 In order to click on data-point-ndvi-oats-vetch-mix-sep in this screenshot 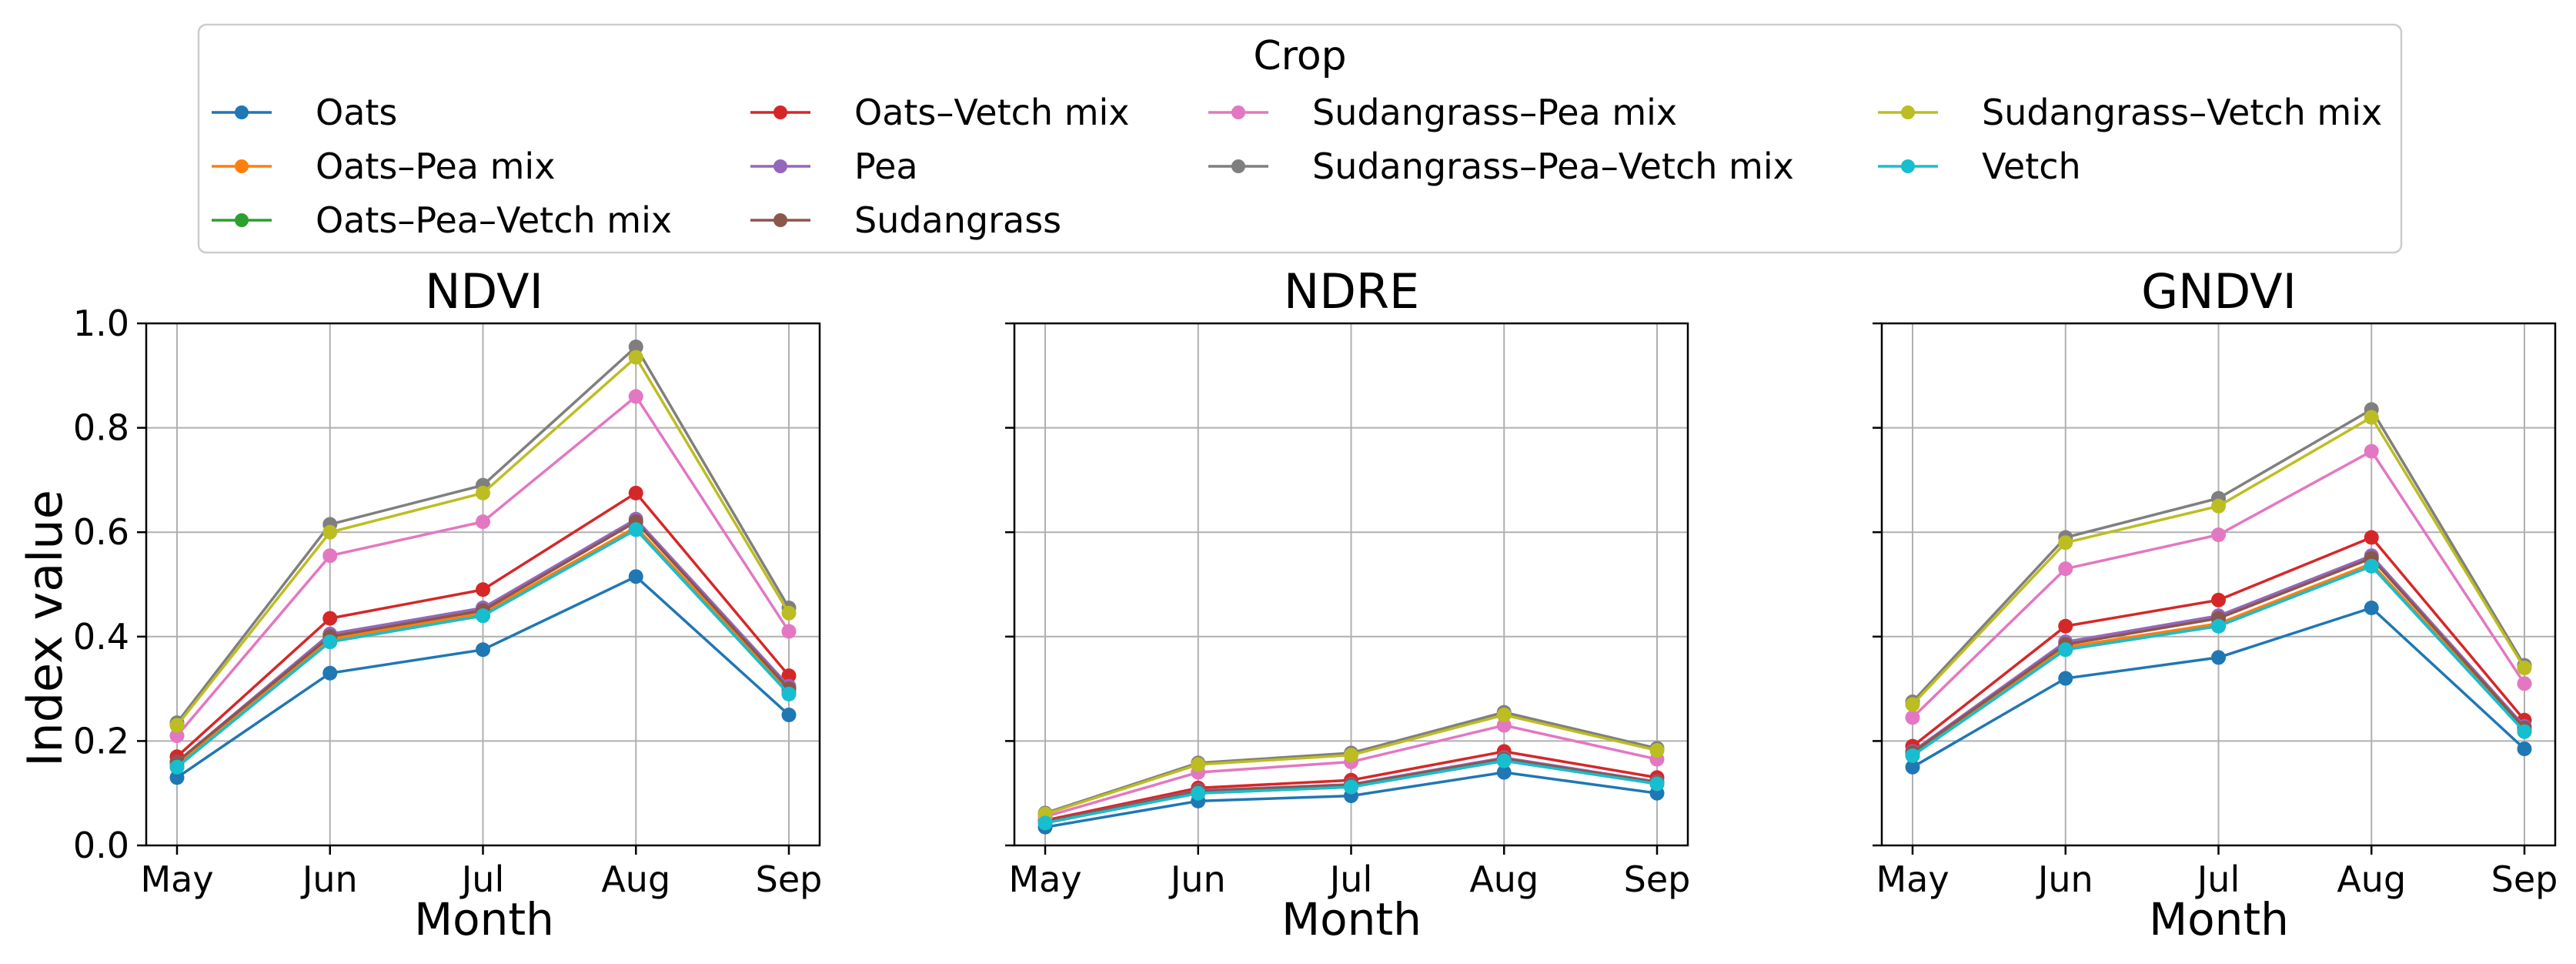, I will do `click(789, 676)`.